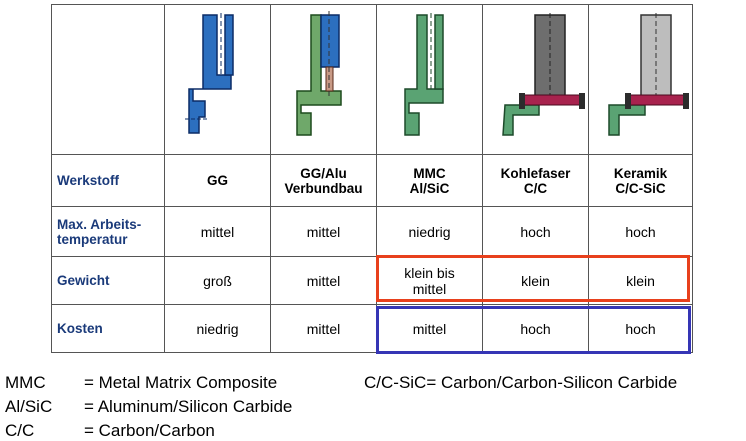 The width and height of the screenshot is (746, 441). I want to click on cost-highlight-box, so click(533, 330).